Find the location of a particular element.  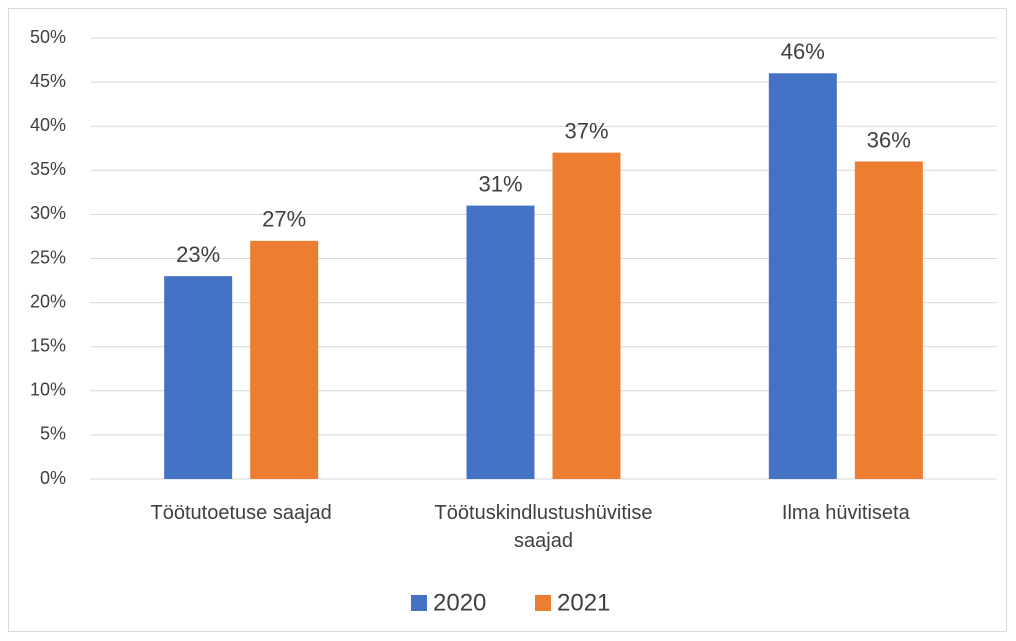

x-tick-label: Ilma hüvitiseta is located at coordinates (845, 513).